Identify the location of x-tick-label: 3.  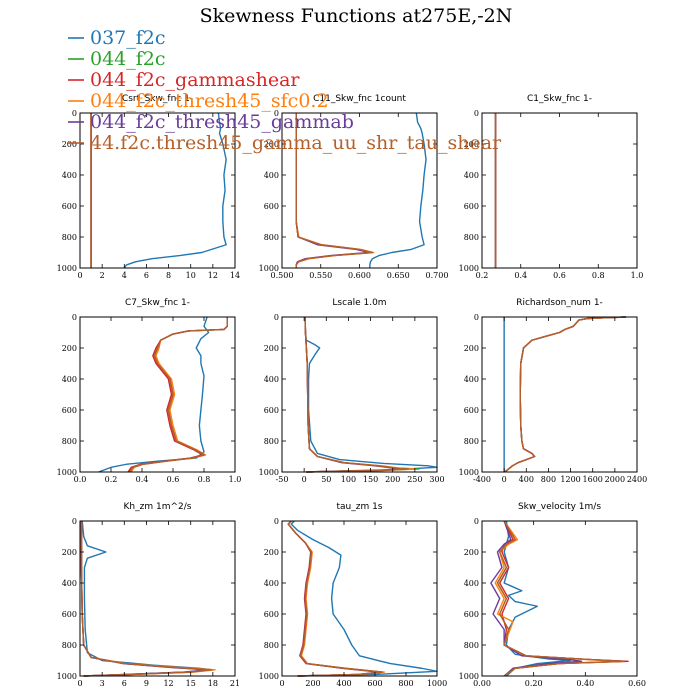
(102, 683).